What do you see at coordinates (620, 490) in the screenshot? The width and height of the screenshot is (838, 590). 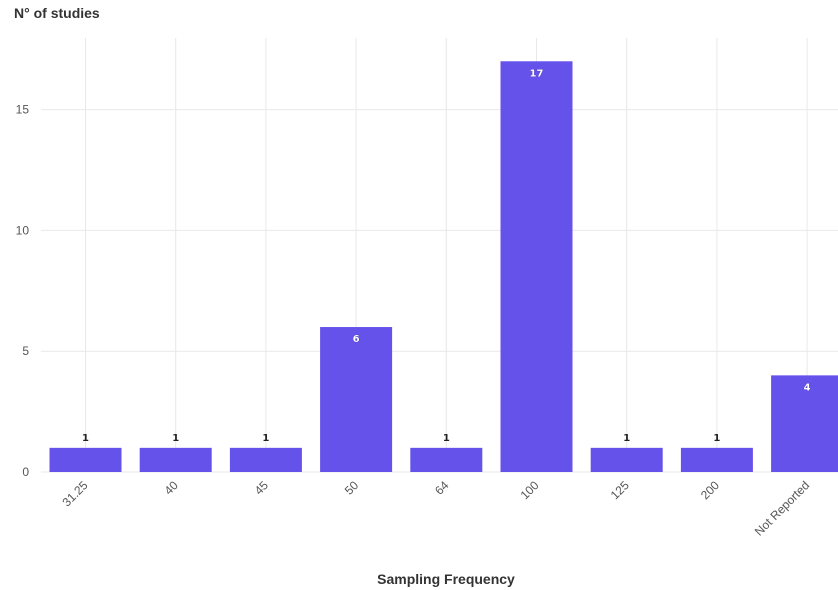 I see `x-tick-label: 125` at bounding box center [620, 490].